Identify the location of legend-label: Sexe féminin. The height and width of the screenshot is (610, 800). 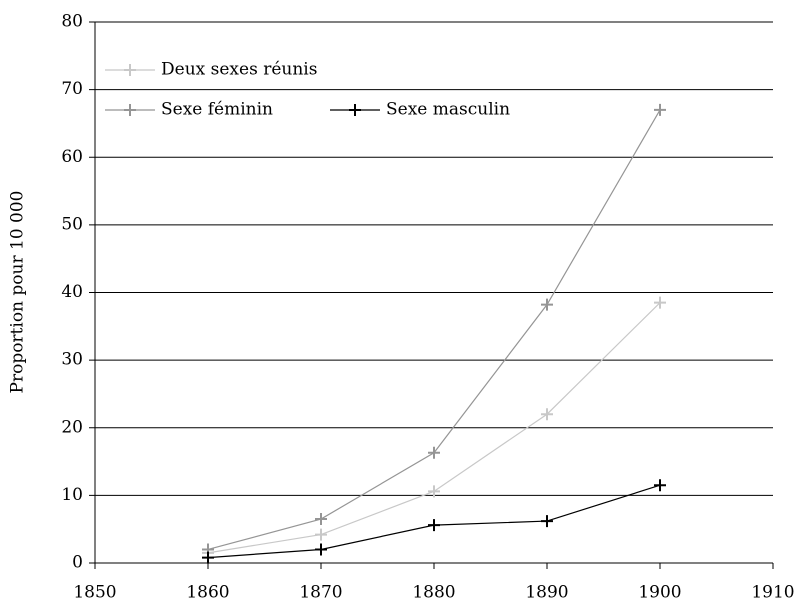
(217, 110).